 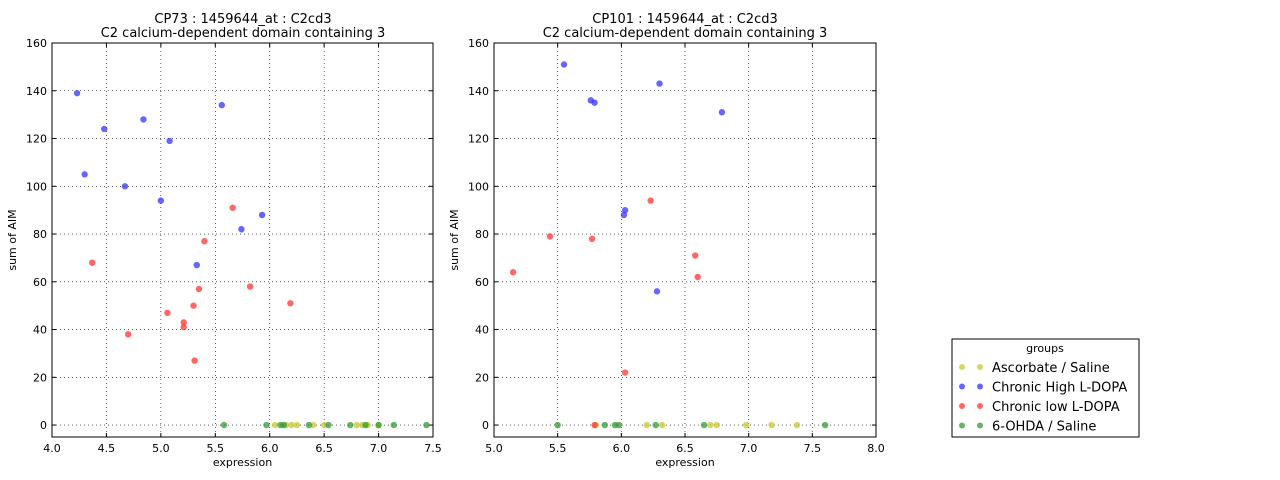 I want to click on legend-label: 6-OHDA / Saline, so click(x=1044, y=427).